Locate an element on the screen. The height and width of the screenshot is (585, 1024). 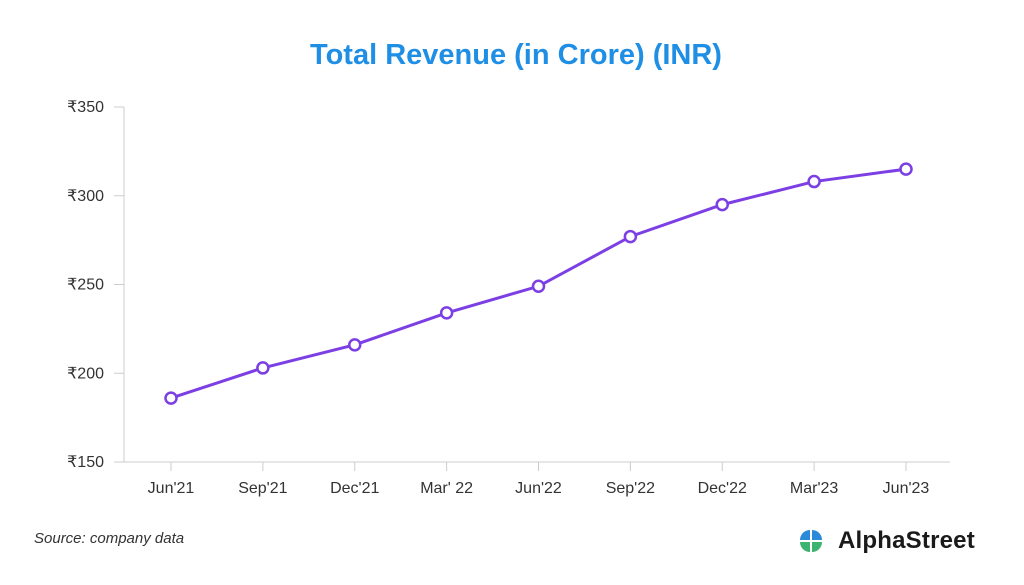
brand-name: AlphaStreet is located at coordinates (906, 540).